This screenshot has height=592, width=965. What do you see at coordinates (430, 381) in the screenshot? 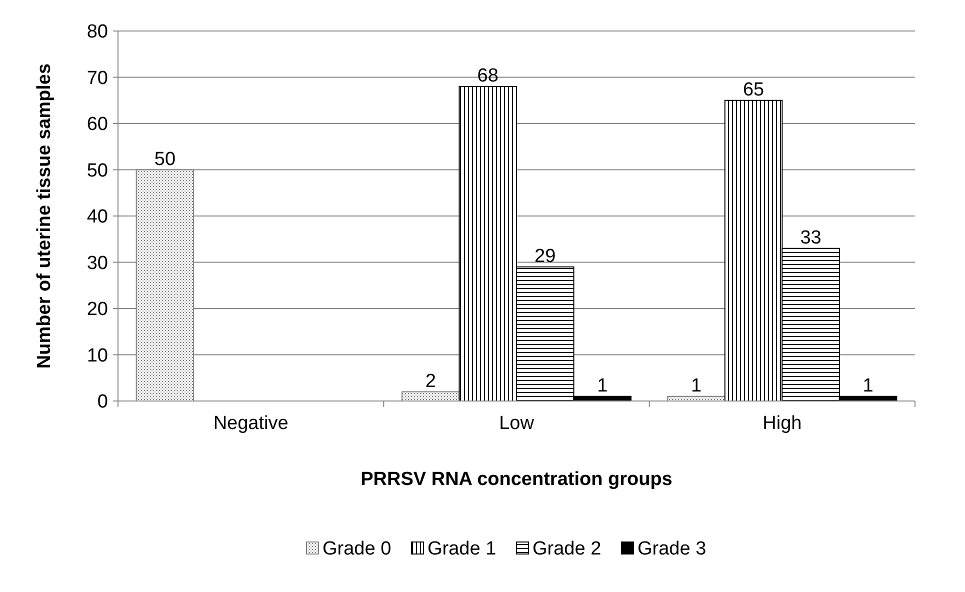
I see `data-label: 2` at bounding box center [430, 381].